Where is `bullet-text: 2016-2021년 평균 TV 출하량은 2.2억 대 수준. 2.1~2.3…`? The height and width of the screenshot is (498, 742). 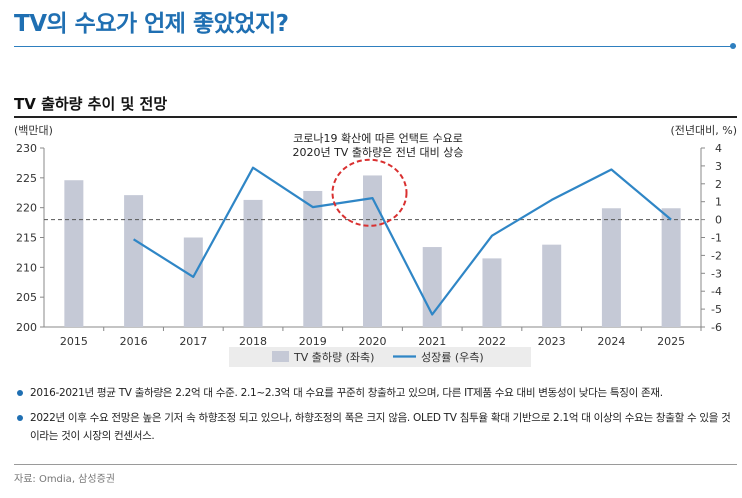
bullet-text: 2016-2021년 평균 TV 출하량은 2.2억 대 수준. 2.1~2.3… is located at coordinates (346, 393).